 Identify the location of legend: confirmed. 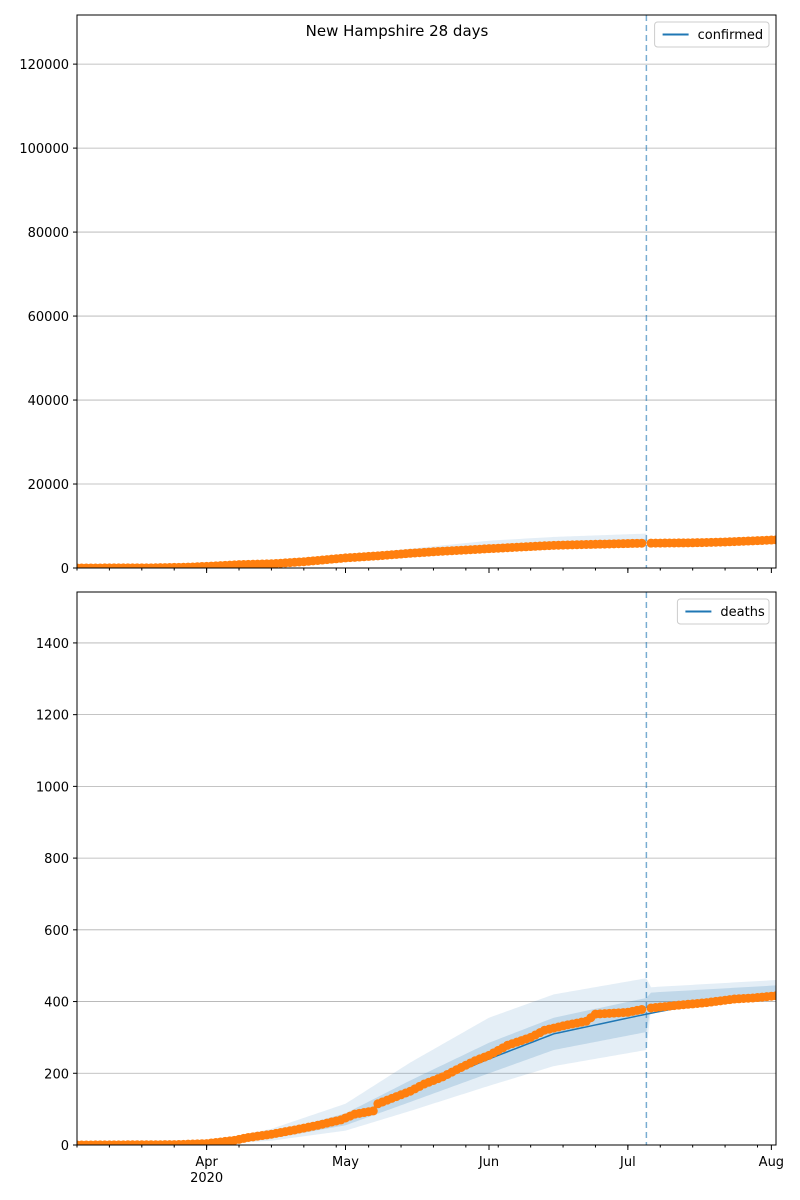
(712, 34).